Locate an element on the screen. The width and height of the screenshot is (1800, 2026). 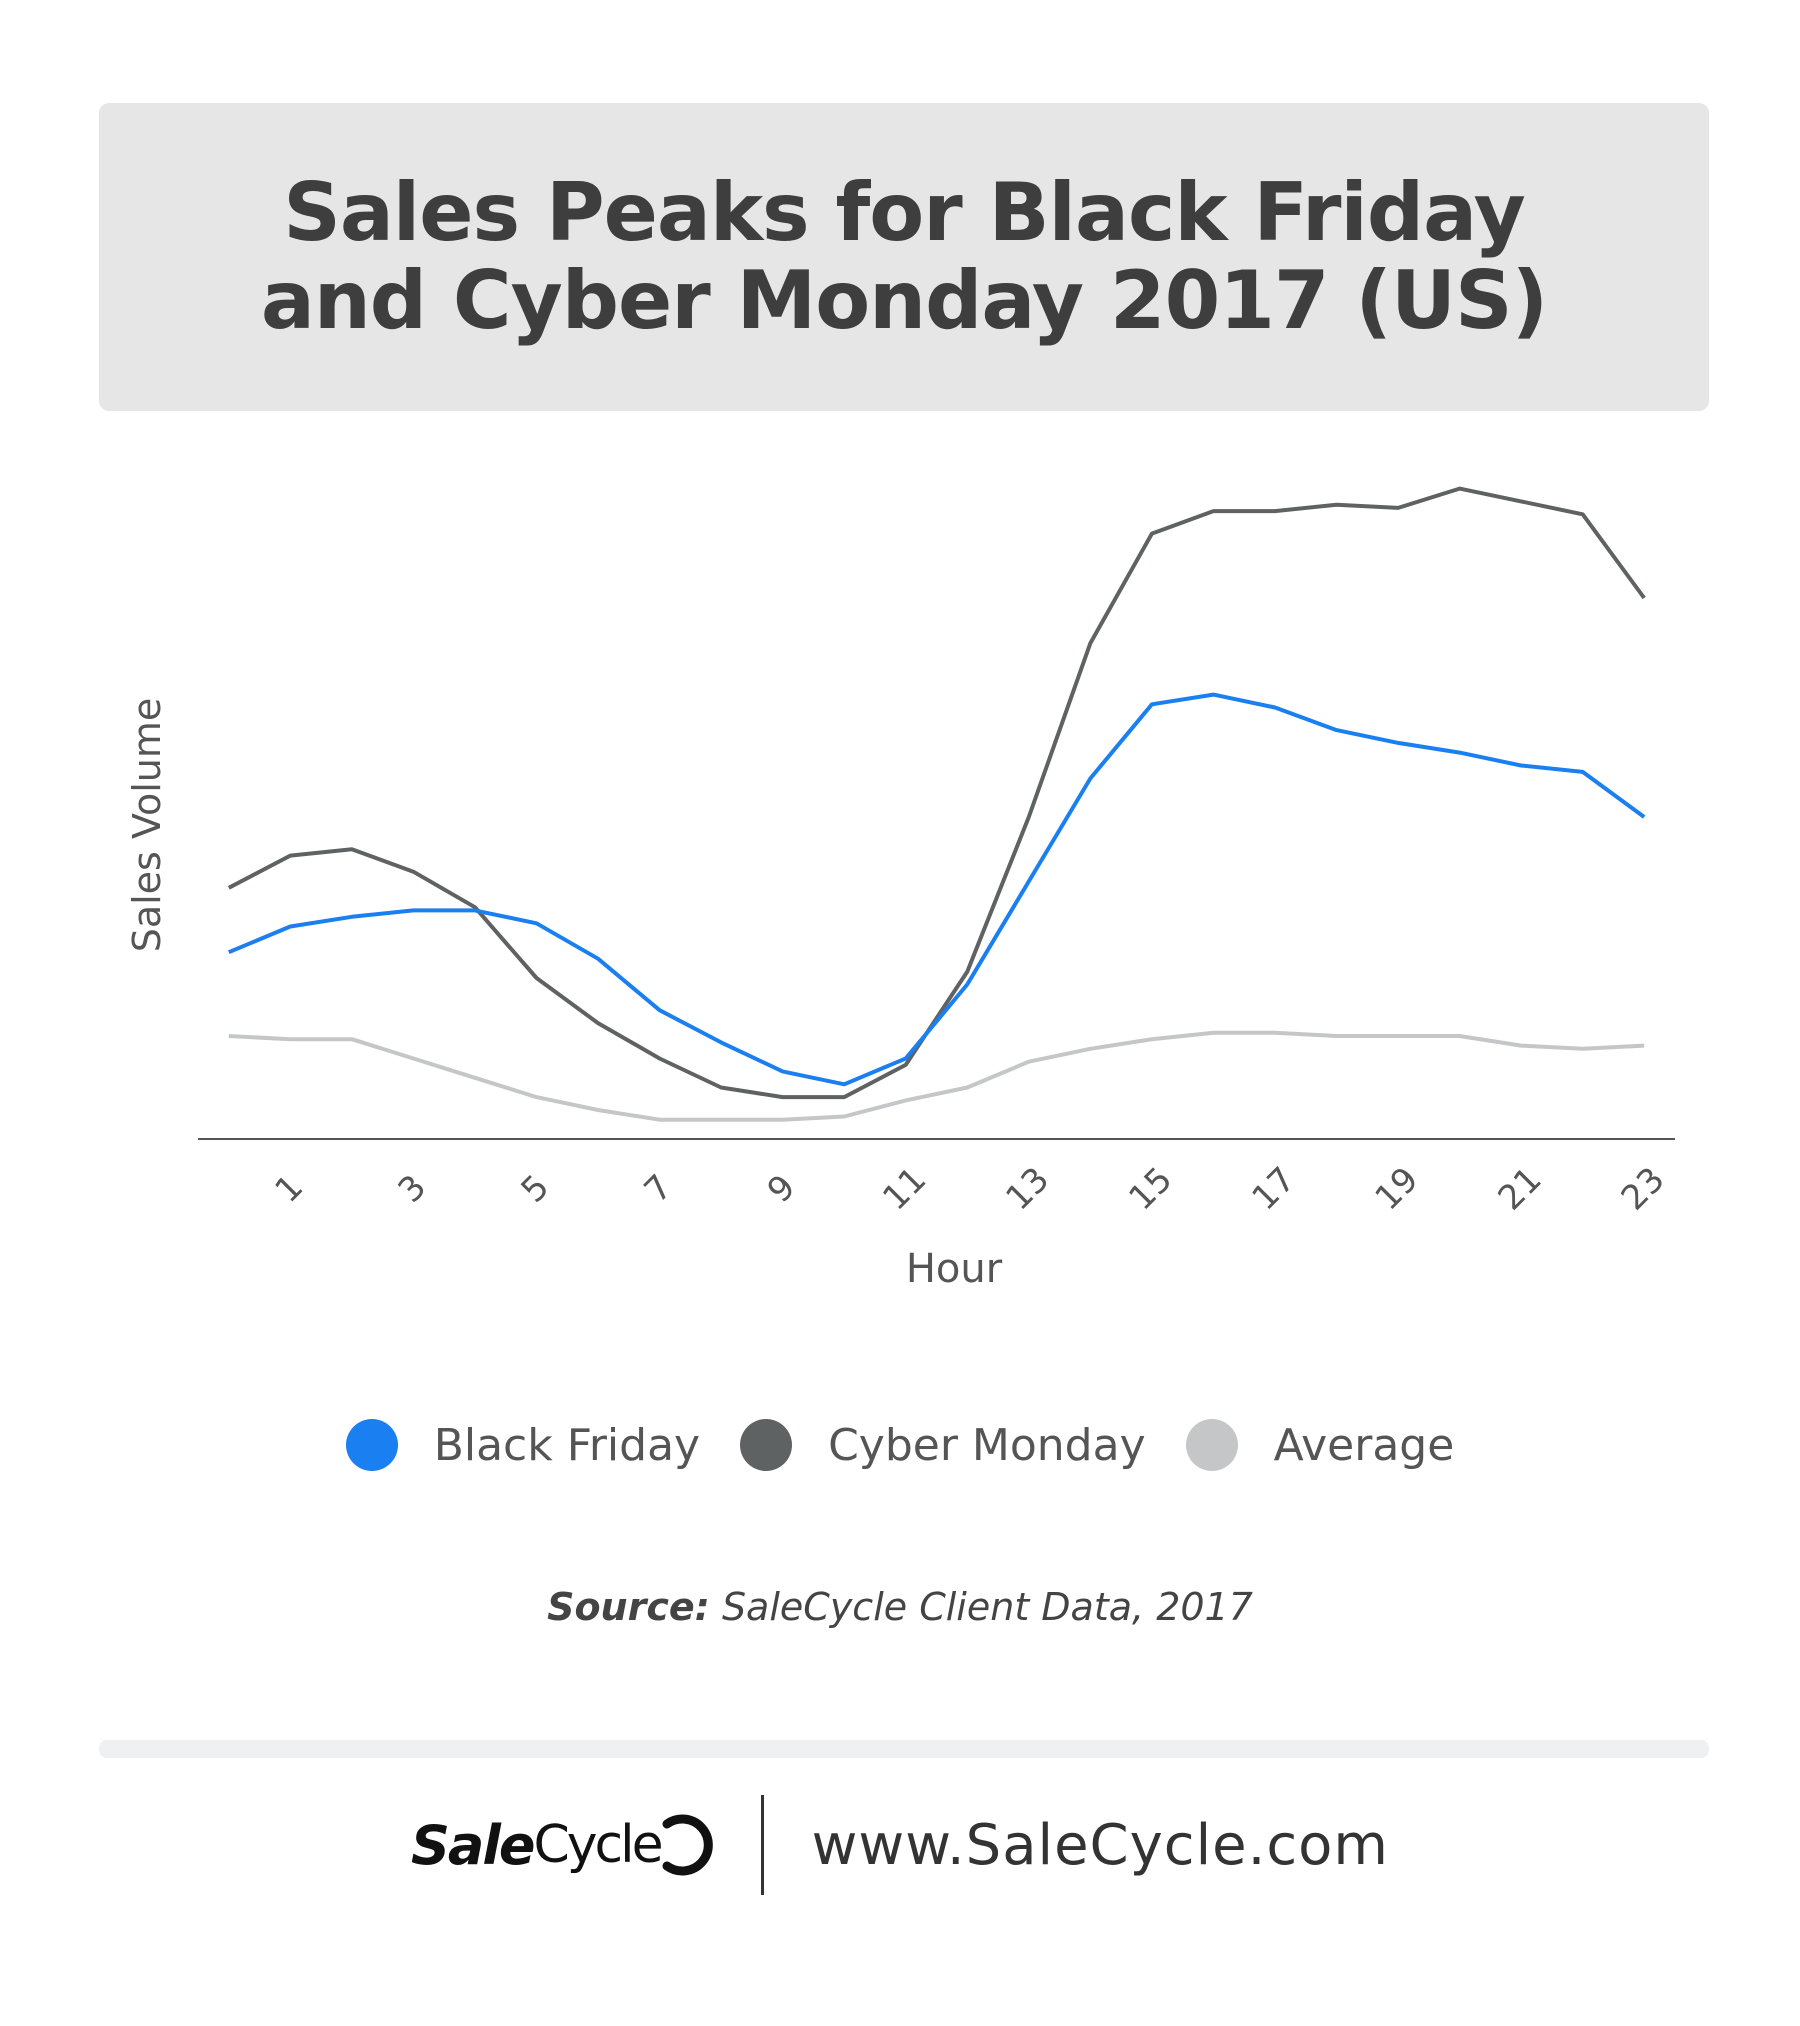
source-note: Source: SaleCycle Client Data, 2017 is located at coordinates (900, 1607).